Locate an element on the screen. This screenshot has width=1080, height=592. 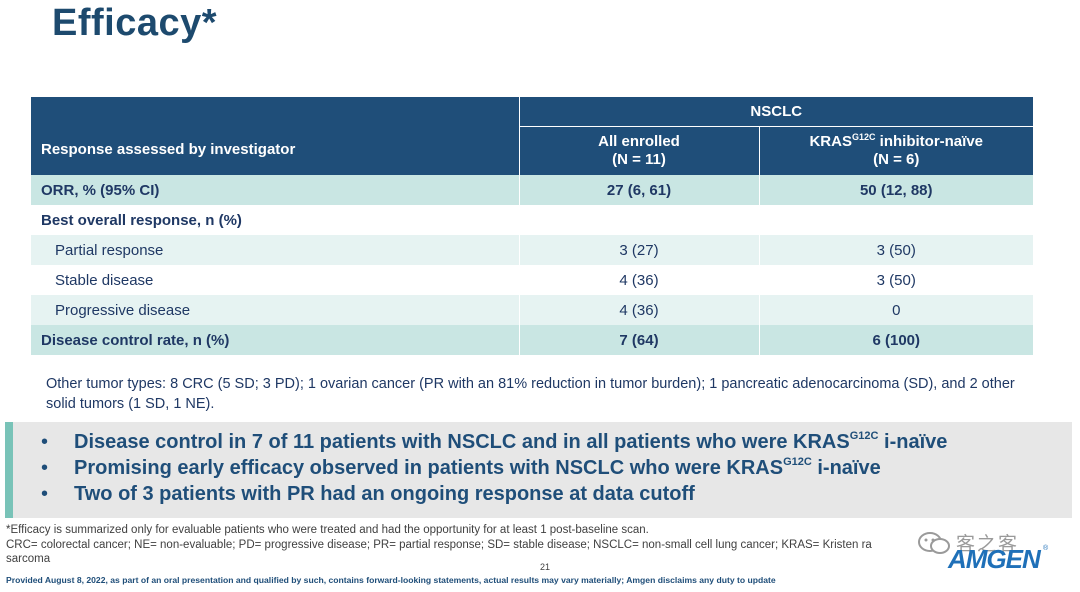
table-row: Best overall response, n (%) is located at coordinates (532, 220).